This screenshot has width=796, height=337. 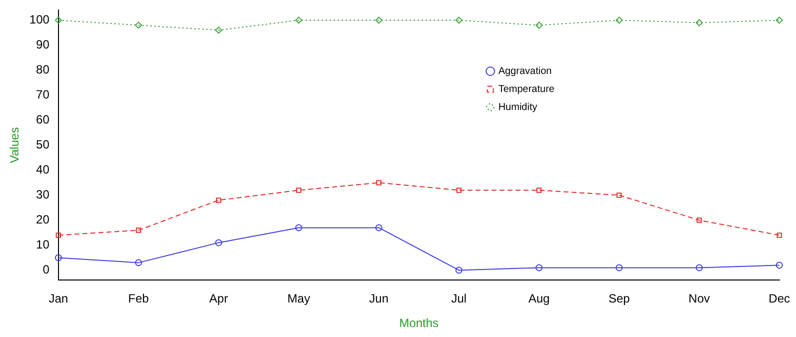 I want to click on x-tick-label: Dec, so click(x=779, y=299).